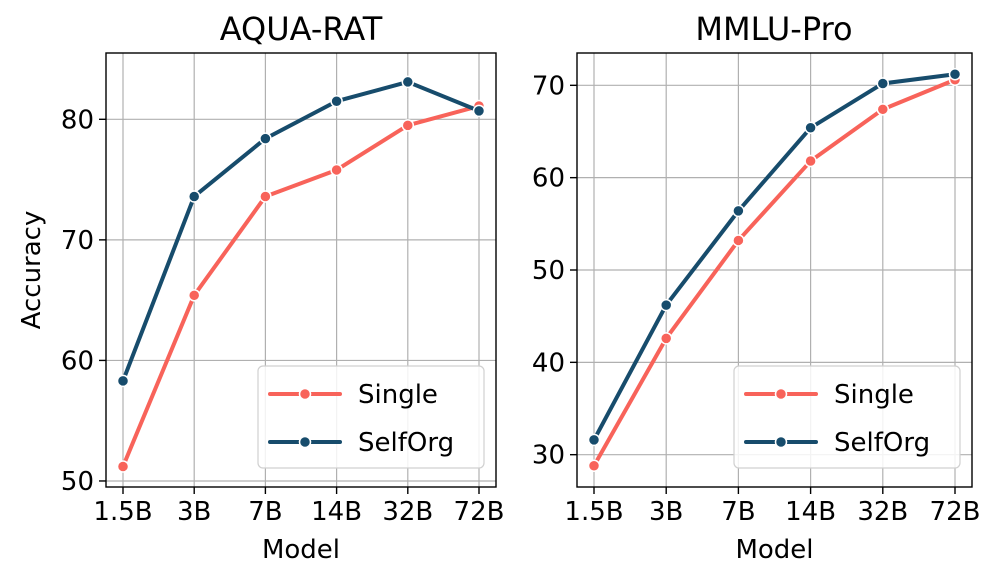  Describe the element at coordinates (548, 456) in the screenshot. I see `y-tick-label: 30` at that location.